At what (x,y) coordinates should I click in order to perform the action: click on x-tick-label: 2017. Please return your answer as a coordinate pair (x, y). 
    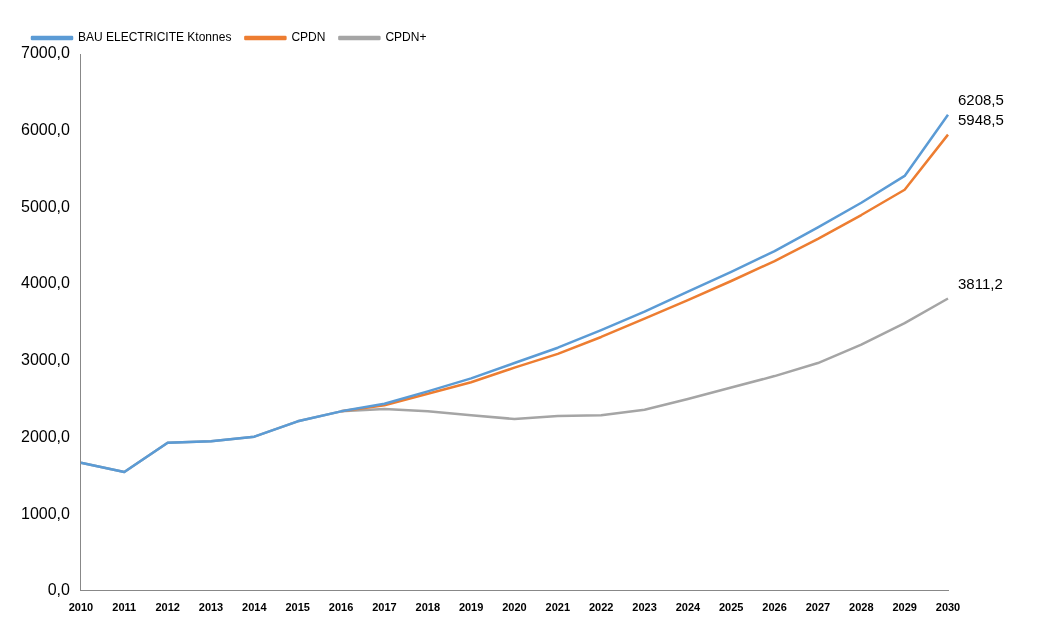
    Looking at the image, I should click on (384, 607).